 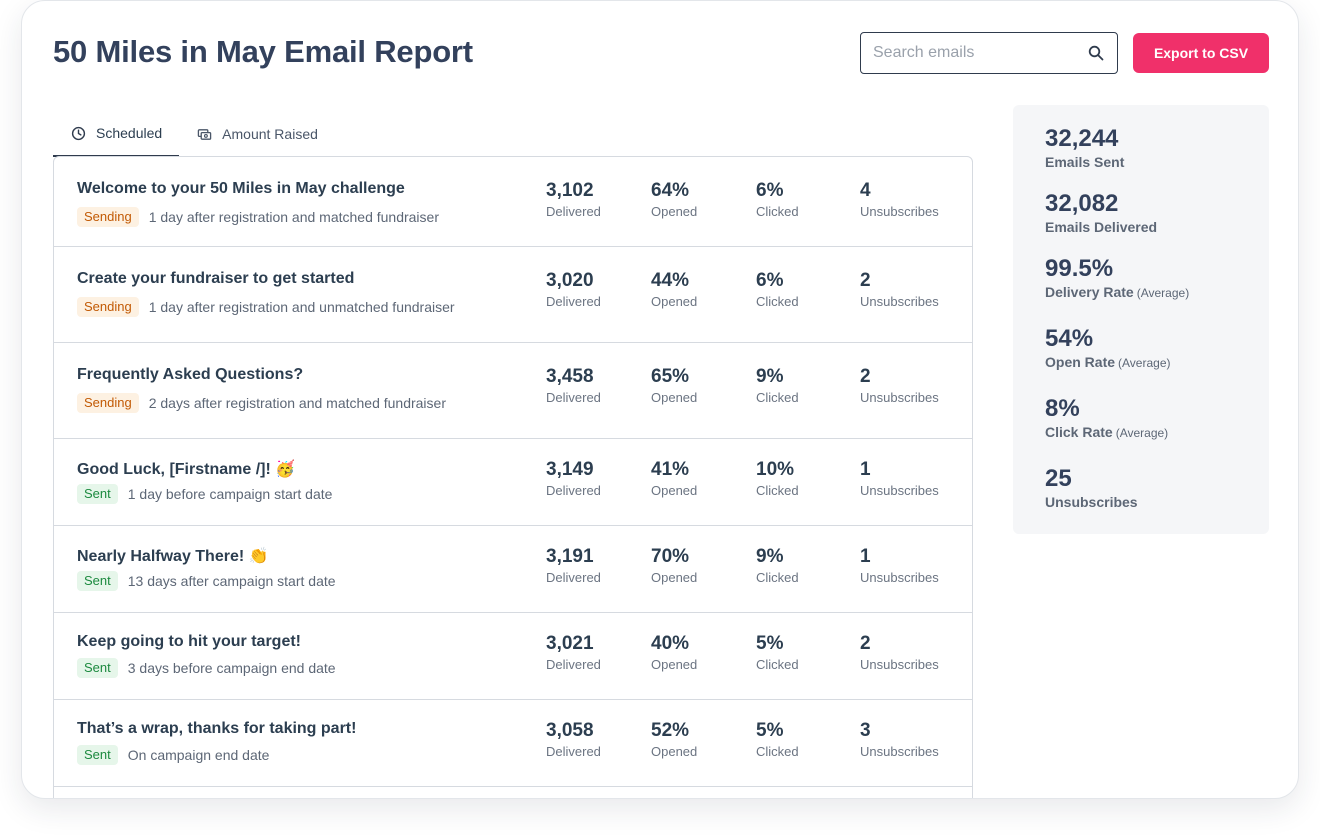 I want to click on summary-stat: 8% Click Rate (Average), so click(x=1106, y=418).